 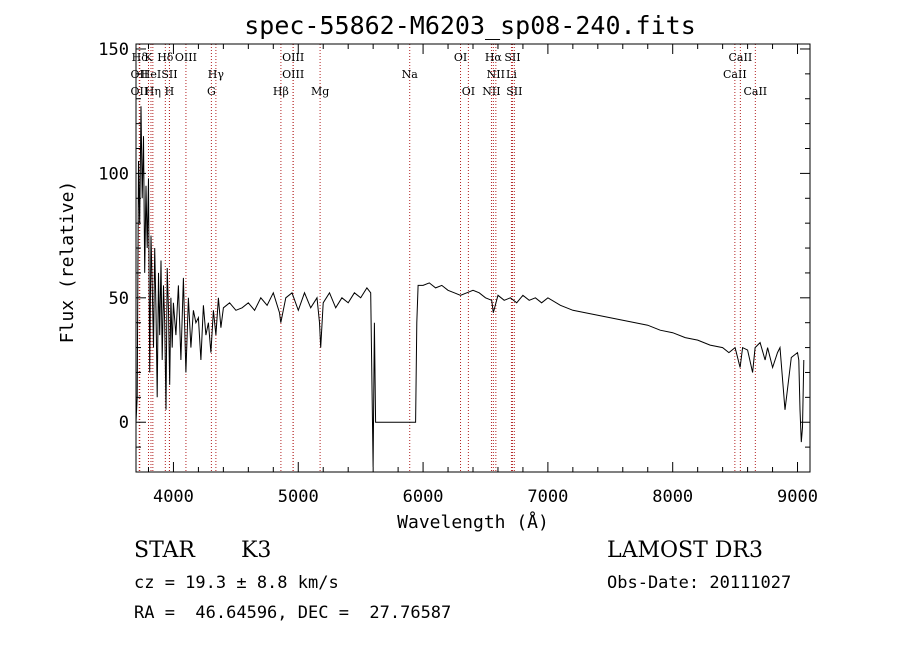 What do you see at coordinates (173, 497) in the screenshot?
I see `x-tick-label-0: 4000` at bounding box center [173, 497].